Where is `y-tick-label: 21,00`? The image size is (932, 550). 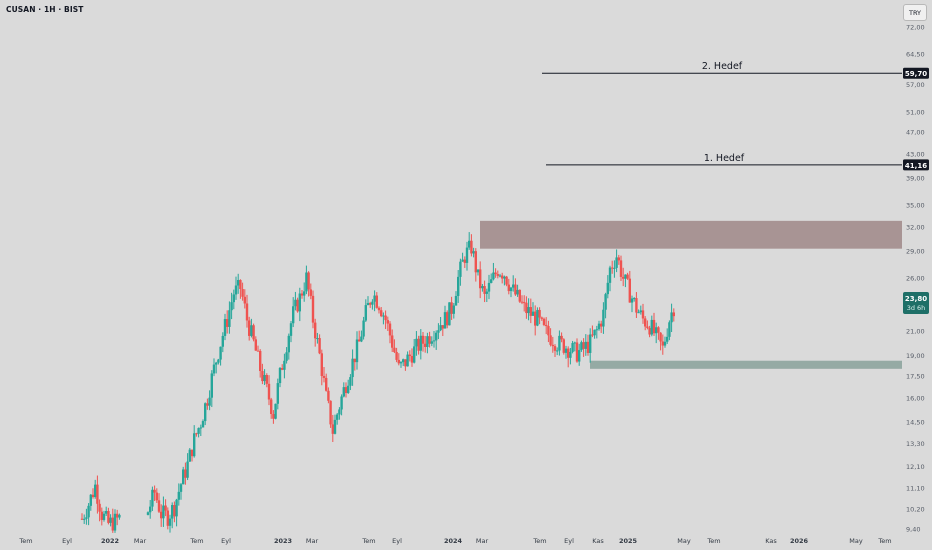 y-tick-label: 21,00 is located at coordinates (915, 331).